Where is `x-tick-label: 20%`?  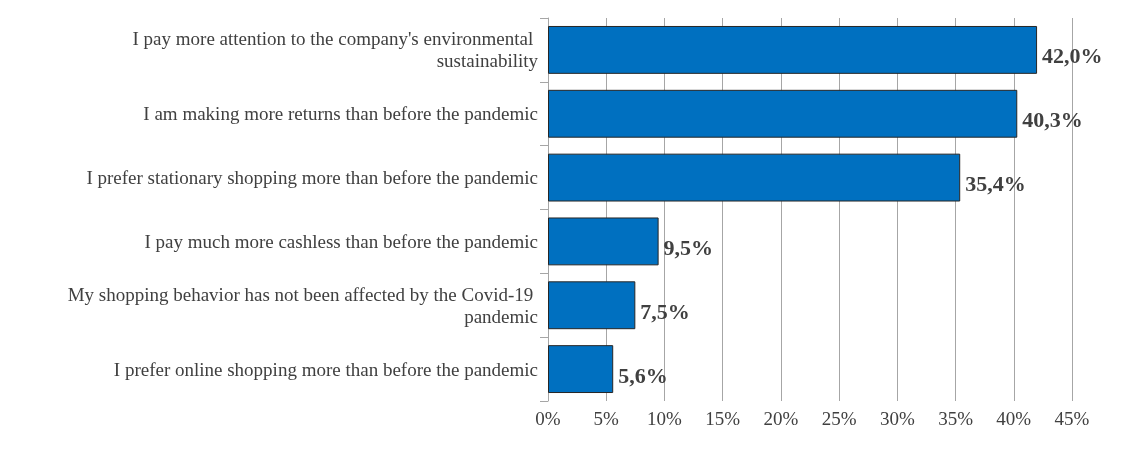
x-tick-label: 20% is located at coordinates (781, 418).